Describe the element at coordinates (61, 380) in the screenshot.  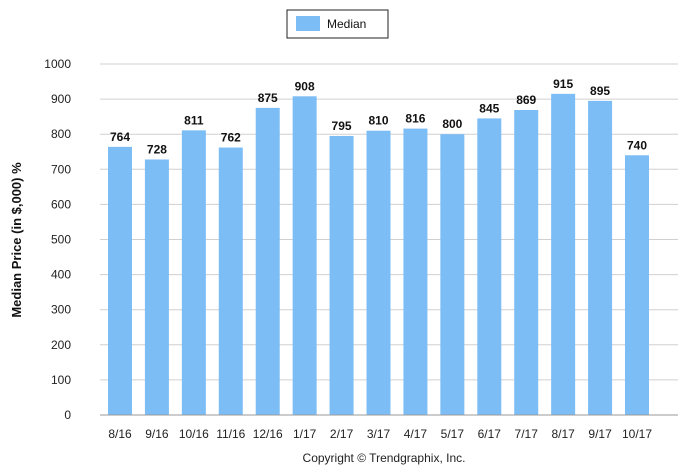
I see `y-tick-label: 100` at that location.